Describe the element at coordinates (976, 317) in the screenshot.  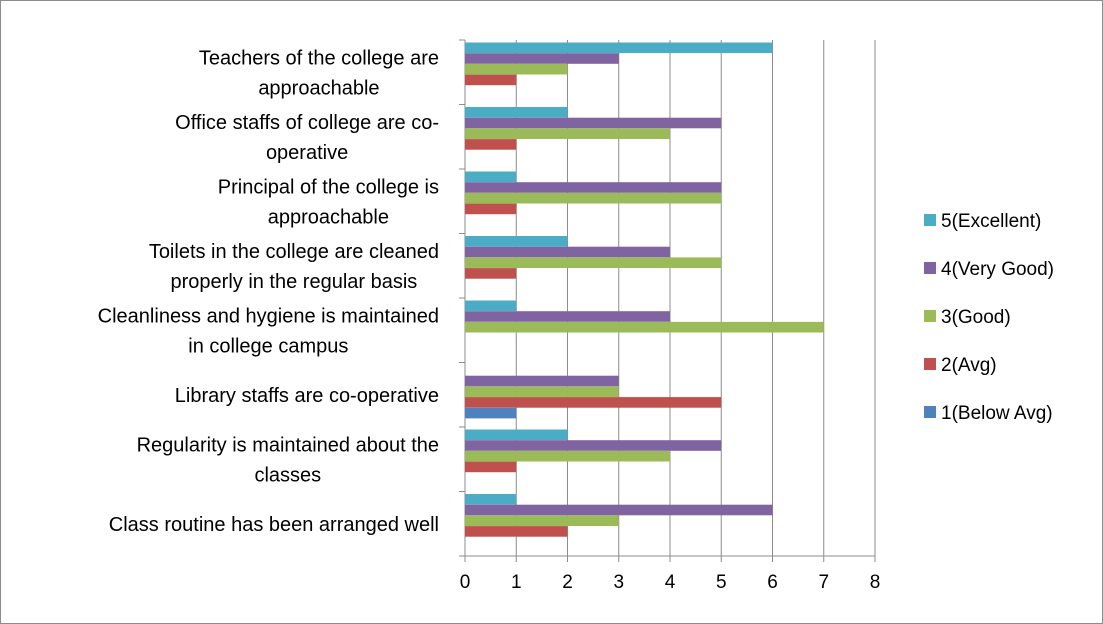
I see `legend-label: 3(Good)` at that location.